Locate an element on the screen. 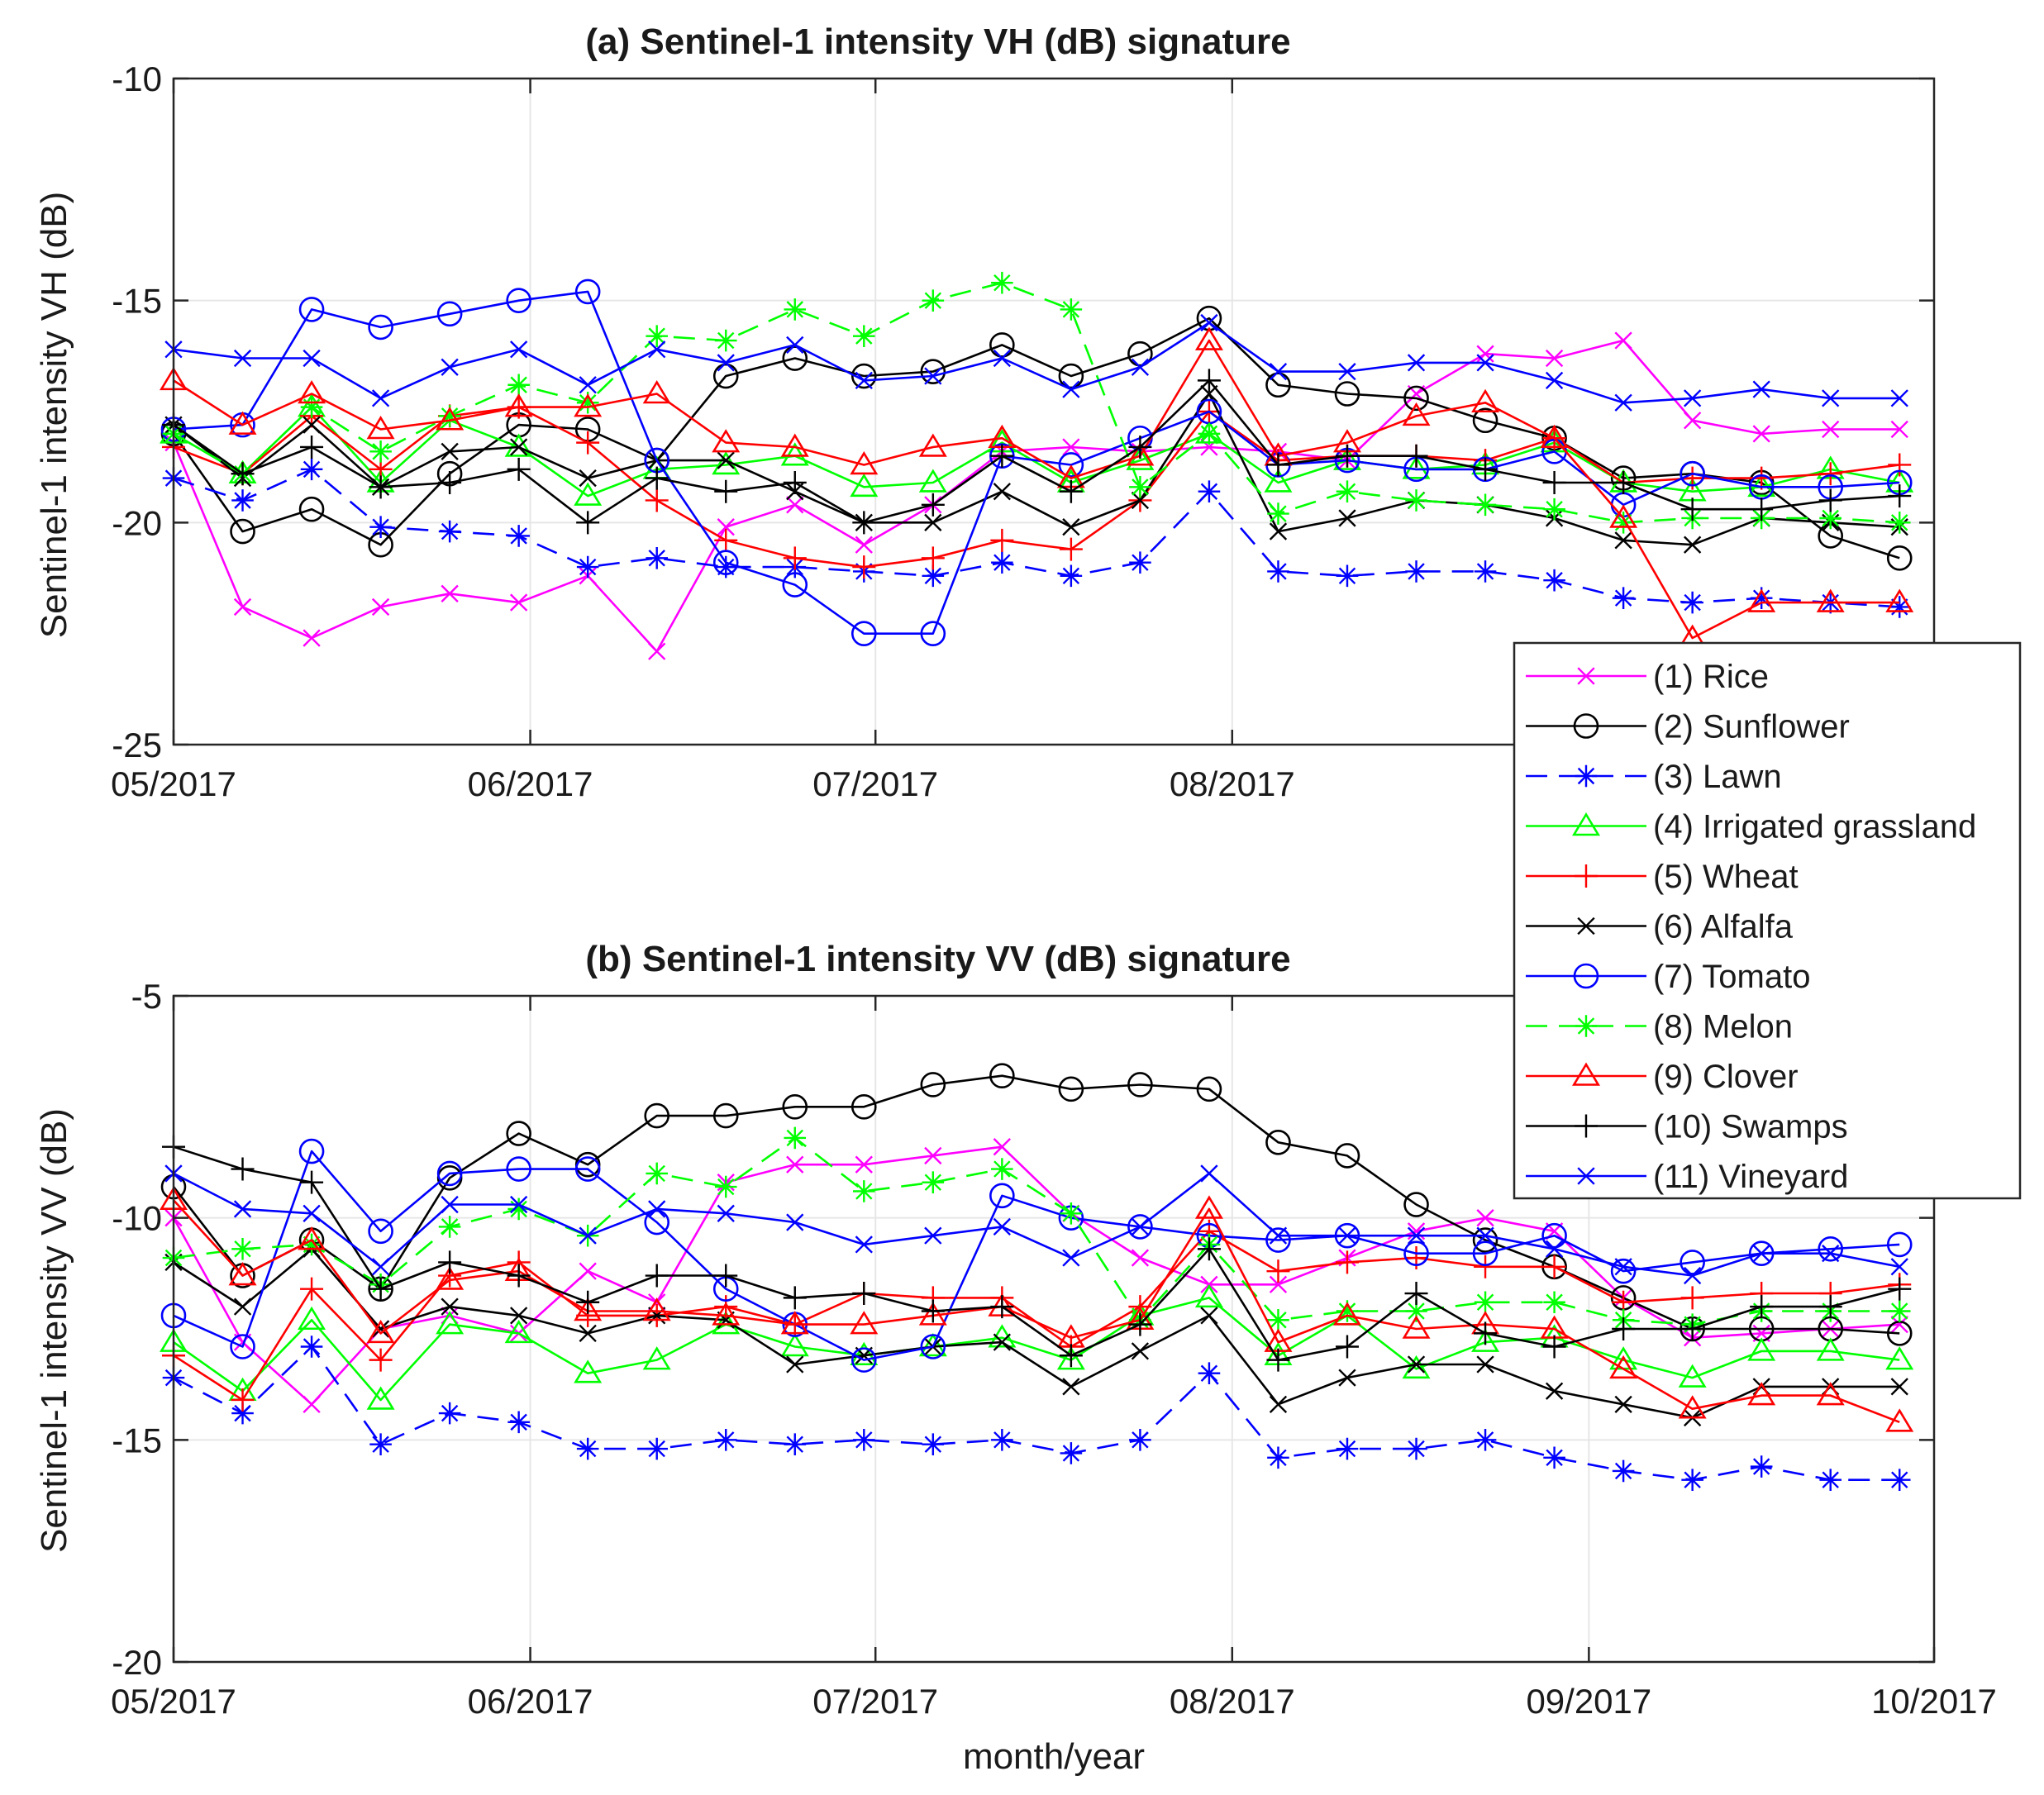 The width and height of the screenshot is (2044, 1795). tick-label-x-vh-1: 06/2017 is located at coordinates (530, 783).